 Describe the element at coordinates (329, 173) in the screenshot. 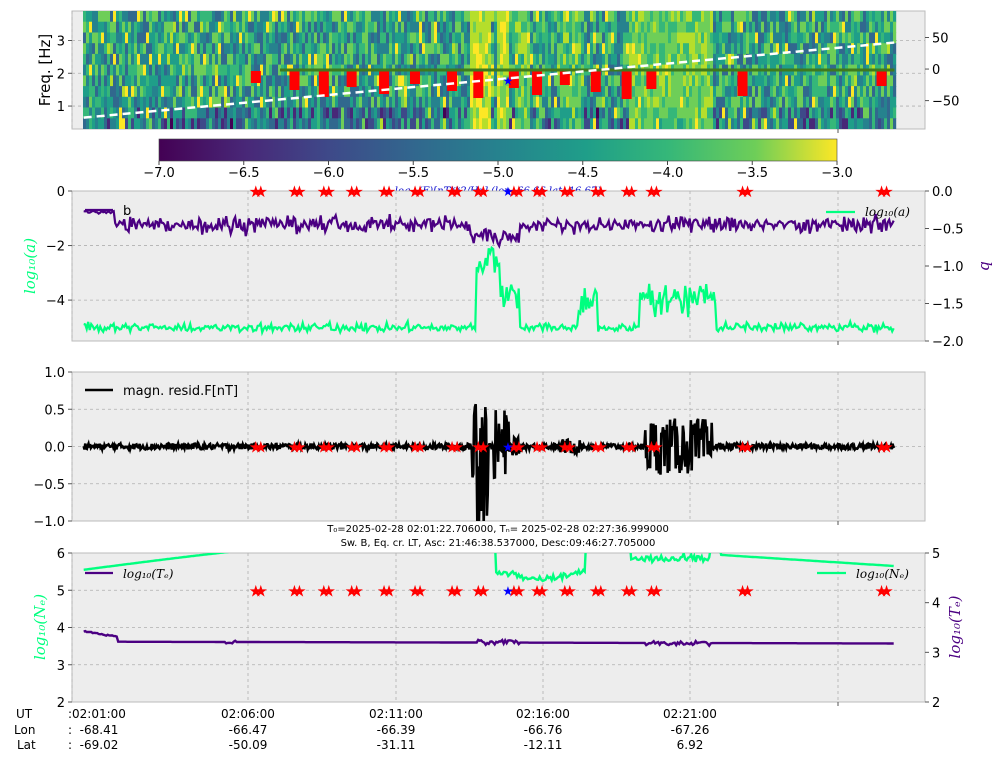

I see `colorbar-tick-label: −6.0` at that location.